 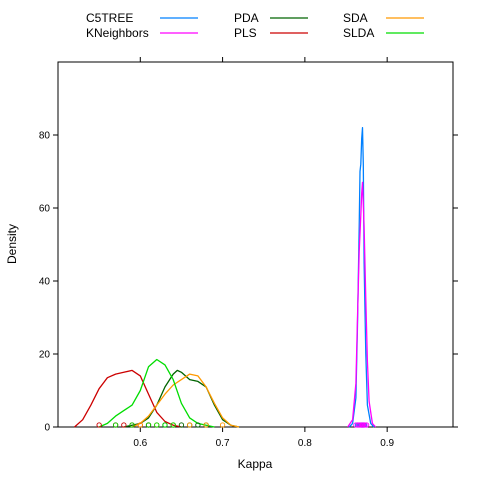 What do you see at coordinates (358, 33) in the screenshot?
I see `legend-label-slda: SLDA` at bounding box center [358, 33].